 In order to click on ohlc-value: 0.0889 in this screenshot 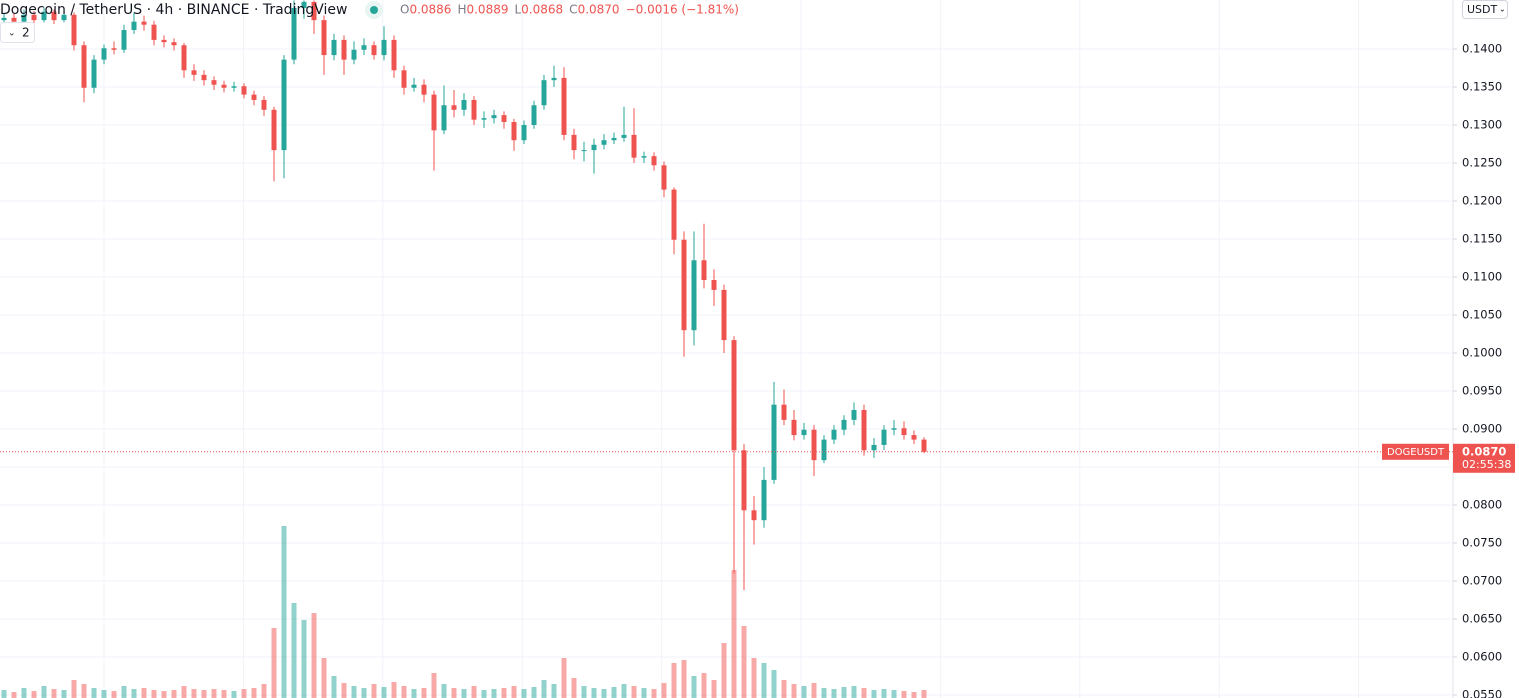, I will do `click(487, 10)`.